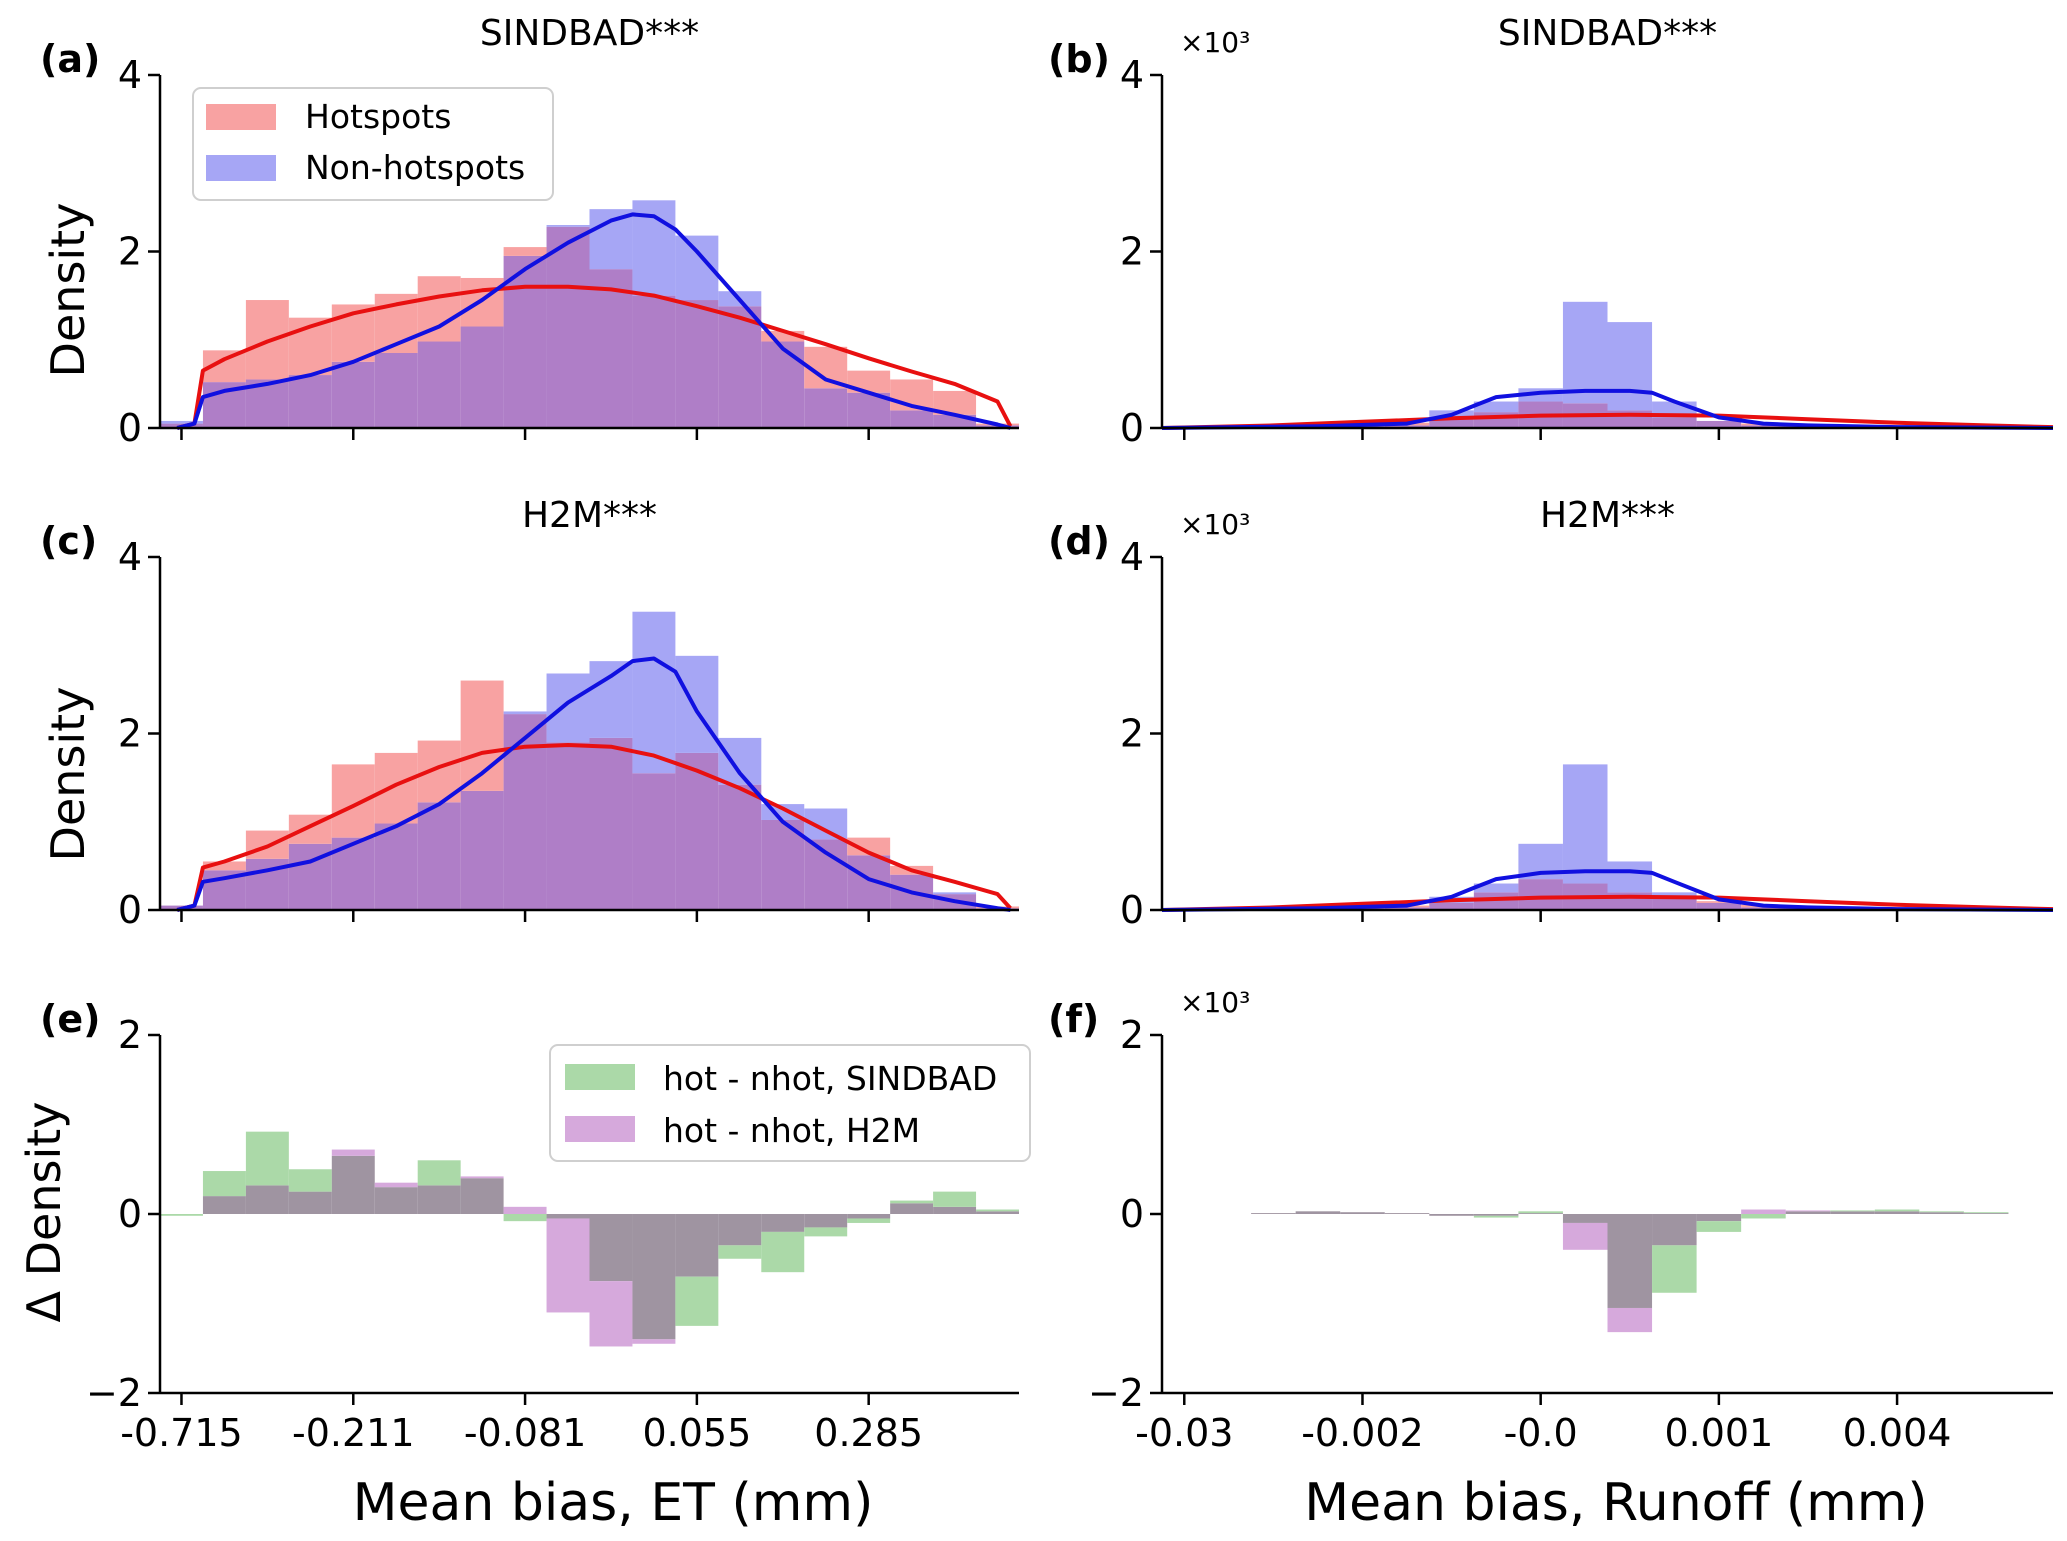  I want to click on panel-a: 0 2 4 (a) SINDBAD*** Hotspots Non-hotspots, so click(529, 231).